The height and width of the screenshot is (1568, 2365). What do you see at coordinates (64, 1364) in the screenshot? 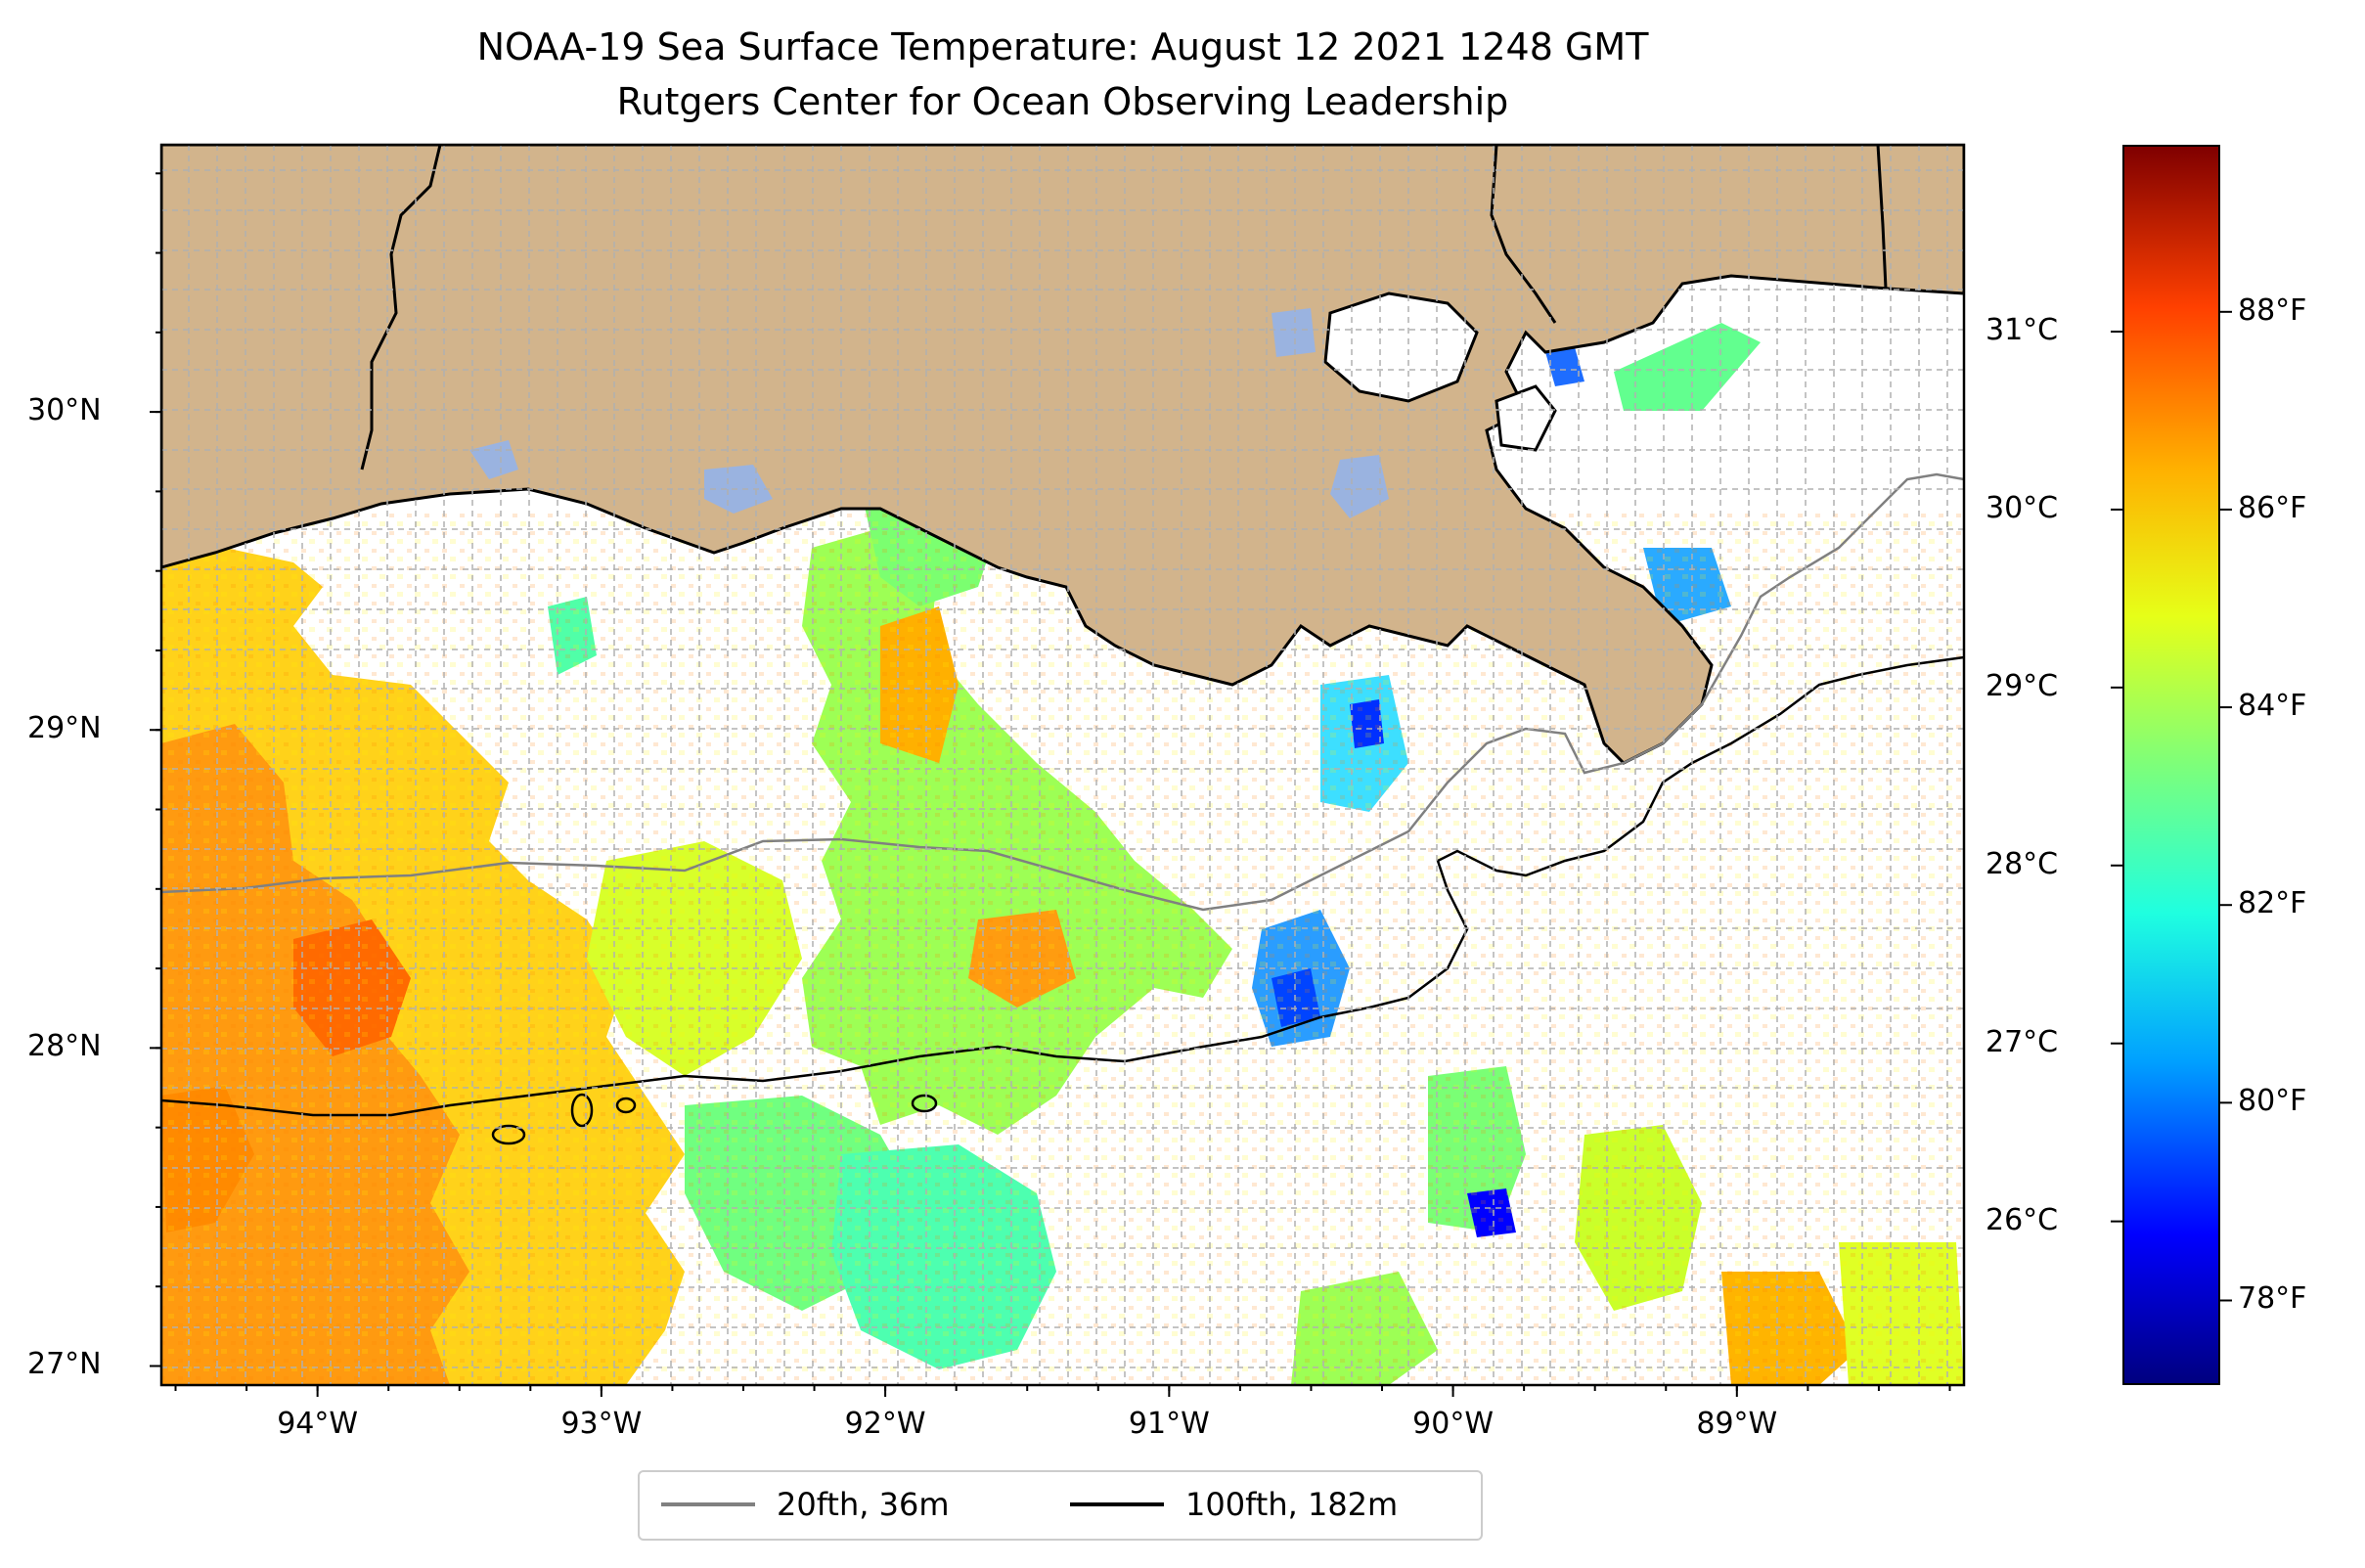
I see `lat-tick-label: 27°N` at bounding box center [64, 1364].